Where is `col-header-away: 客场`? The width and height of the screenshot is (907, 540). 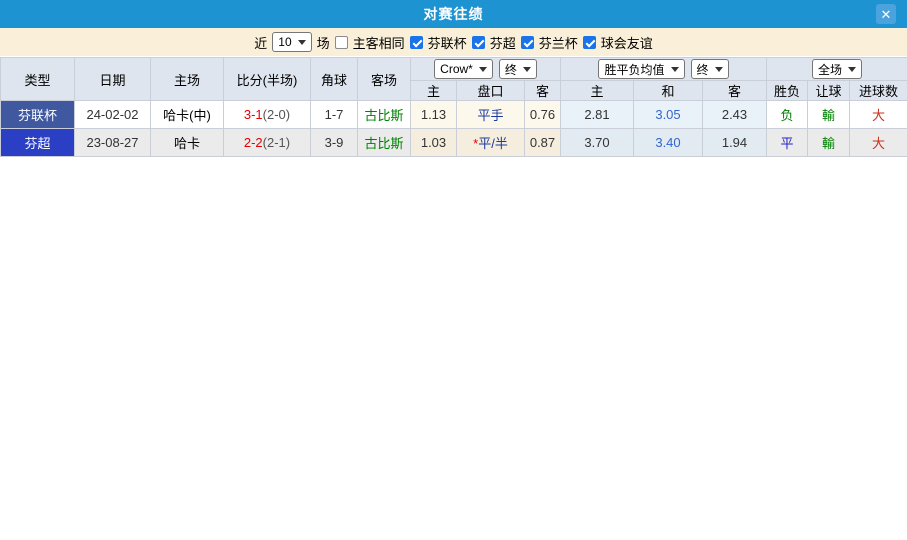
col-header-away: 客场 is located at coordinates (384, 79).